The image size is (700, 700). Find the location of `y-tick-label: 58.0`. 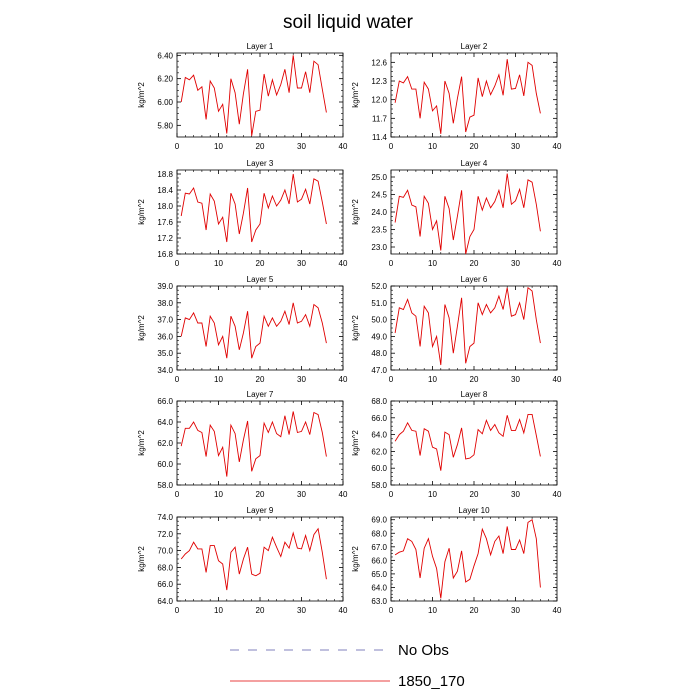

y-tick-label: 58.0 is located at coordinates (165, 485).